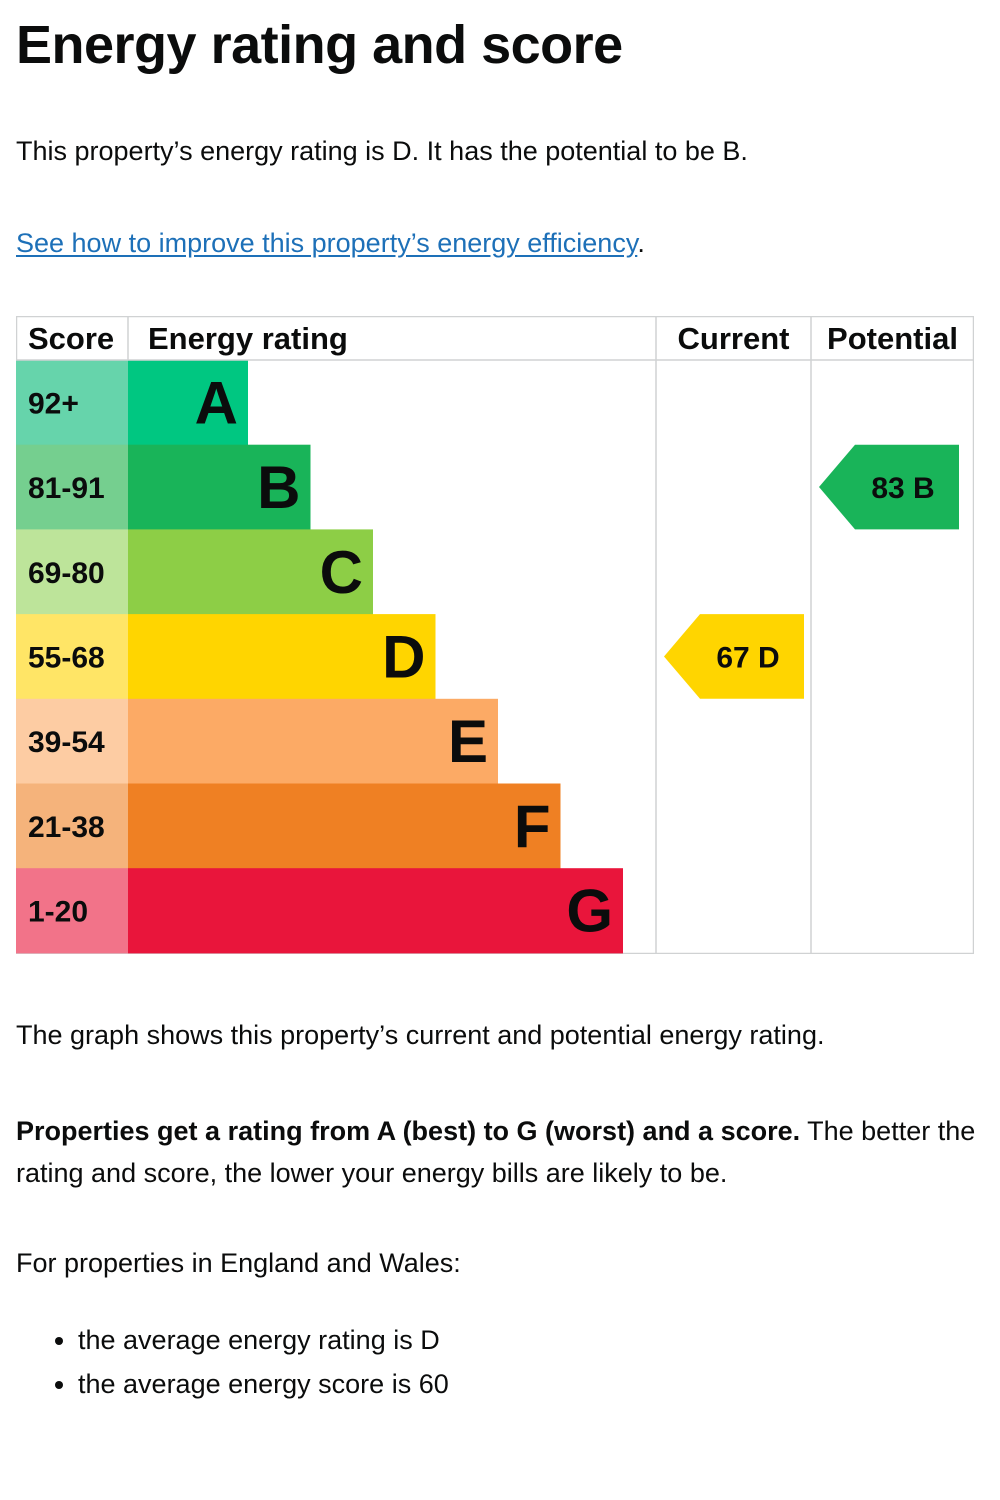  What do you see at coordinates (375, 911) in the screenshot?
I see `band-bar-g` at bounding box center [375, 911].